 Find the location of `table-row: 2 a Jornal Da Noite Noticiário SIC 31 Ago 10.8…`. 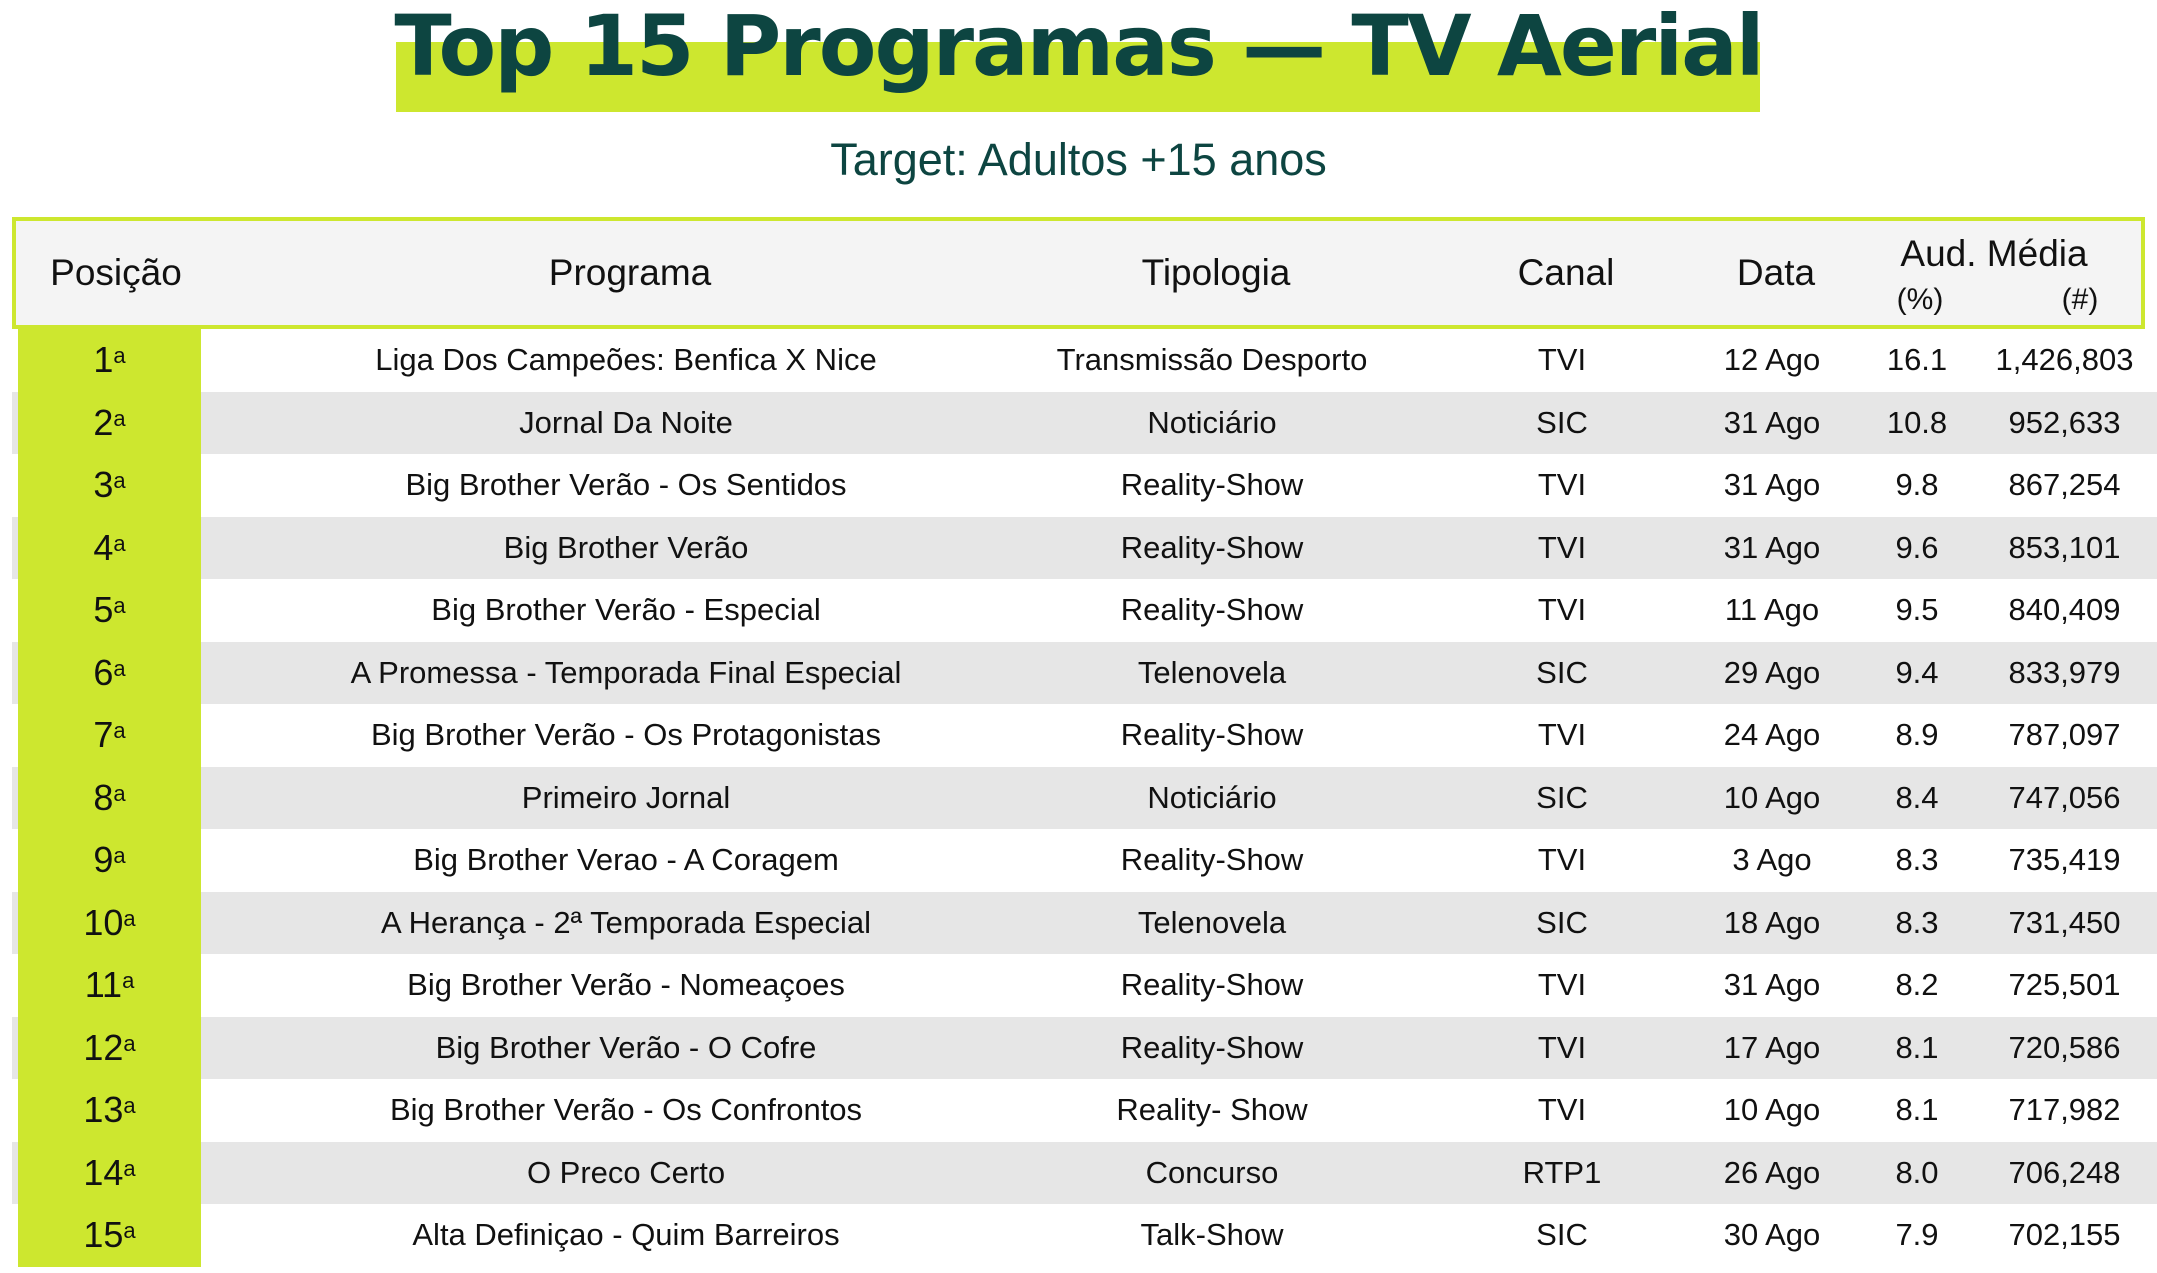

table-row: 2 a Jornal Da Noite Noticiário SIC 31 Ago 10.8… is located at coordinates (1084, 422).